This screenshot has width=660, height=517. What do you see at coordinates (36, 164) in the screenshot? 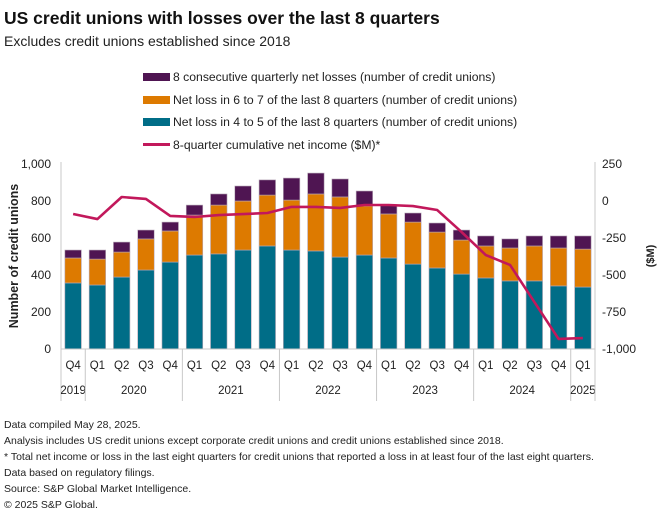
I see `y-tick-label: 1,000` at bounding box center [36, 164].